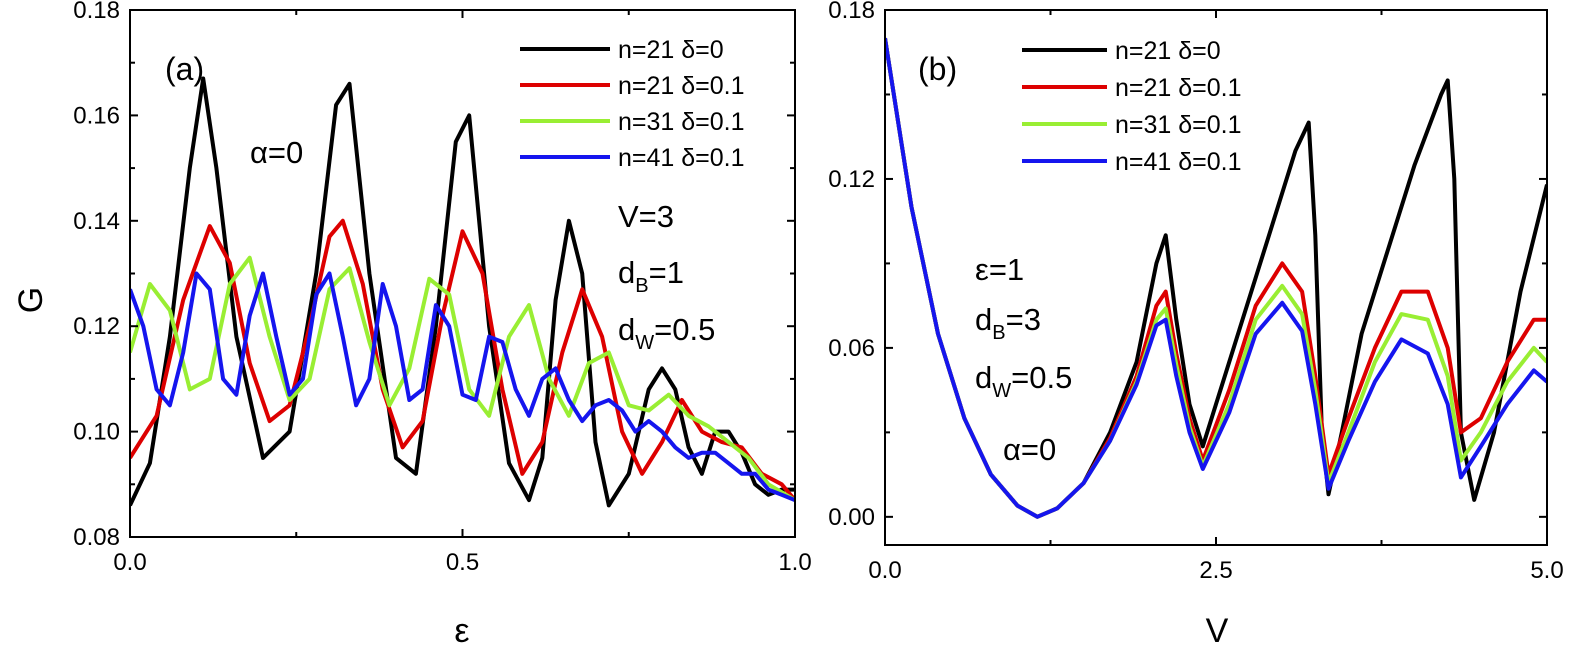  What do you see at coordinates (96, 432) in the screenshot?
I see `y-tick-label: 0.10` at bounding box center [96, 432].